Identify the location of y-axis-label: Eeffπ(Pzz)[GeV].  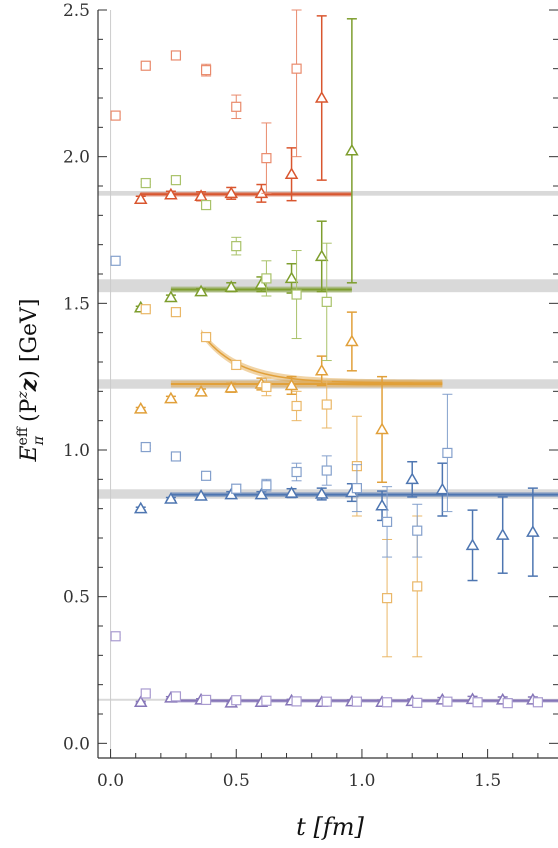
(31, 380).